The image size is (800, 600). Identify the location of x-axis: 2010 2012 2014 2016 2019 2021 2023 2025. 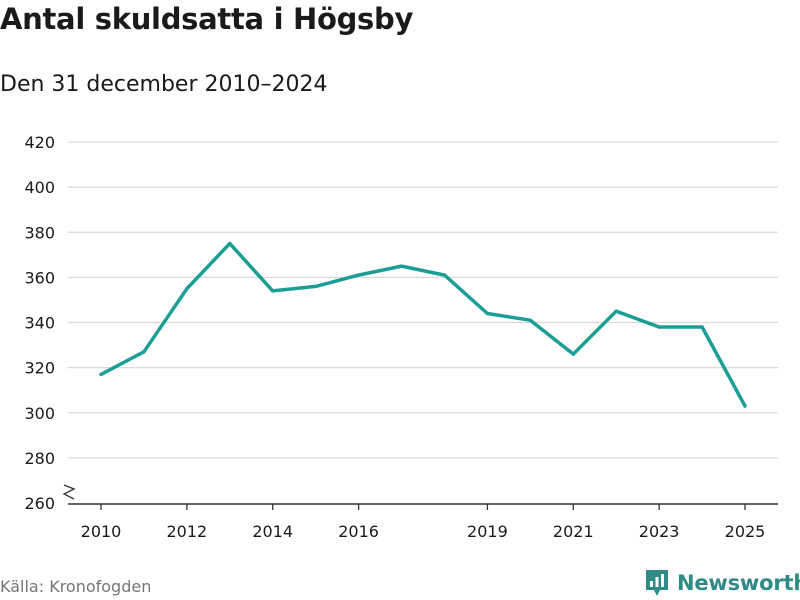
(420, 512).